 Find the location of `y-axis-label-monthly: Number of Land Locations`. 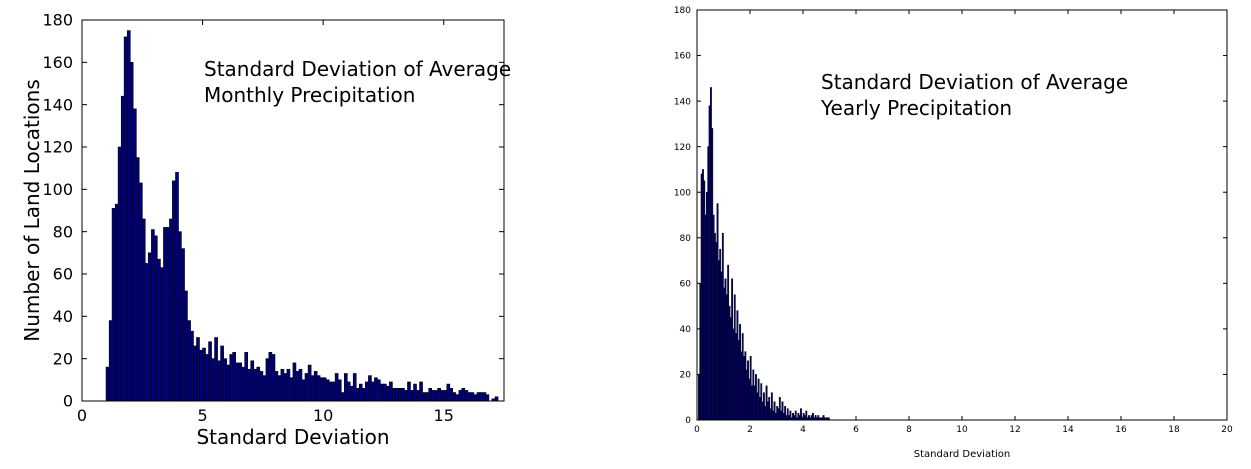

y-axis-label-monthly: Number of Land Locations is located at coordinates (32, 210).